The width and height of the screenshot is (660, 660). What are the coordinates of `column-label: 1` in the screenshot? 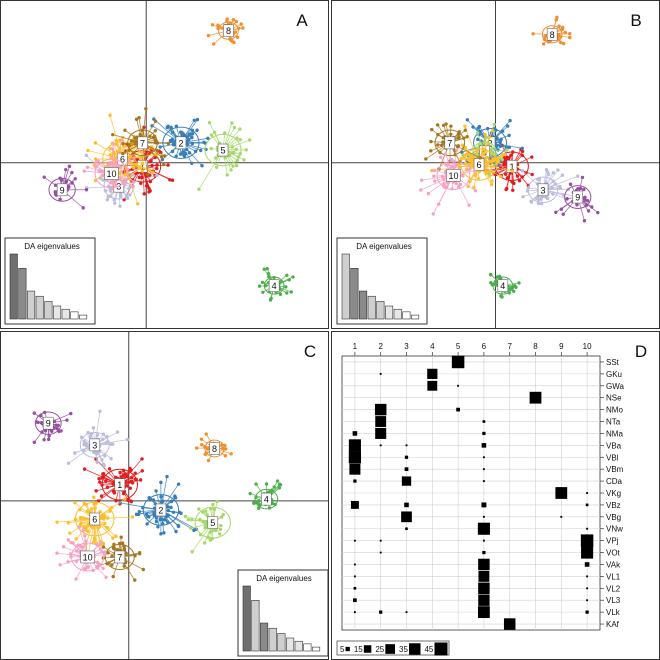 It's located at (355, 346).